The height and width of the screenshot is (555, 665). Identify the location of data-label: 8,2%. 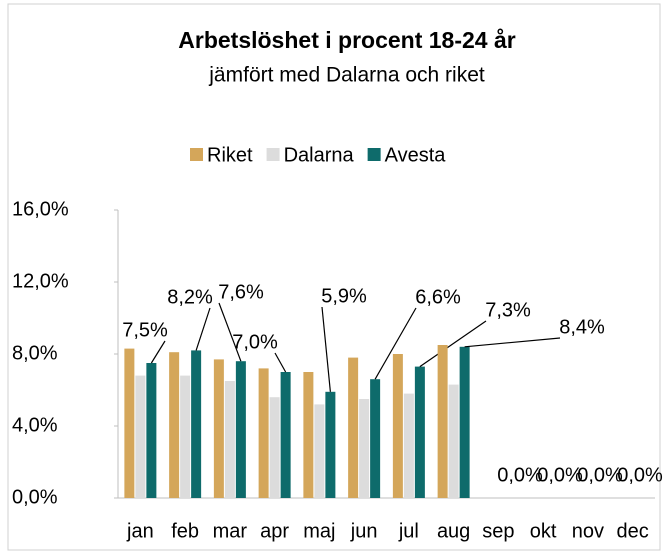
(190, 297).